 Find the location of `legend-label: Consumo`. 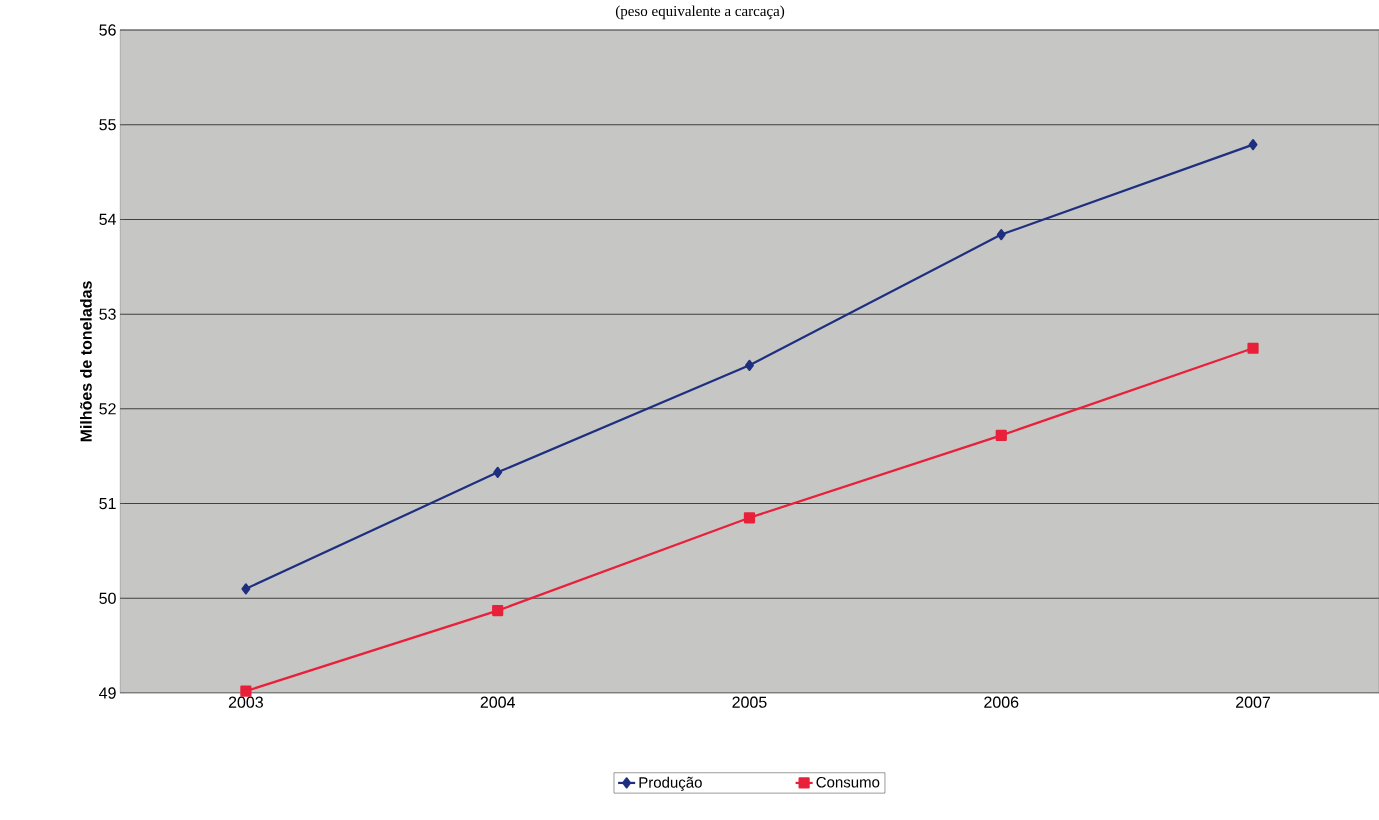

legend-label: Consumo is located at coordinates (848, 782).